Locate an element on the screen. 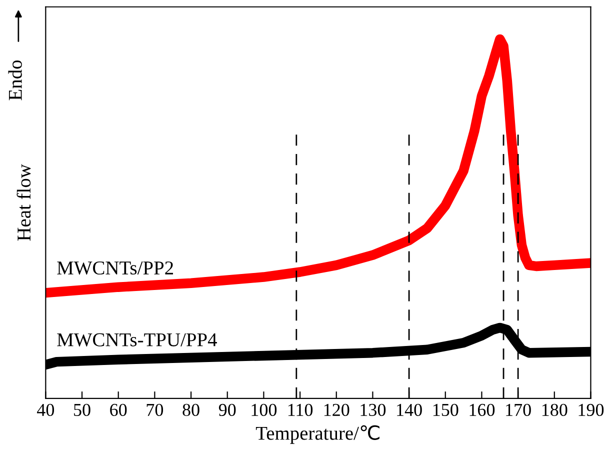 This screenshot has width=609, height=458. x-tick-label: 190 is located at coordinates (591, 410).